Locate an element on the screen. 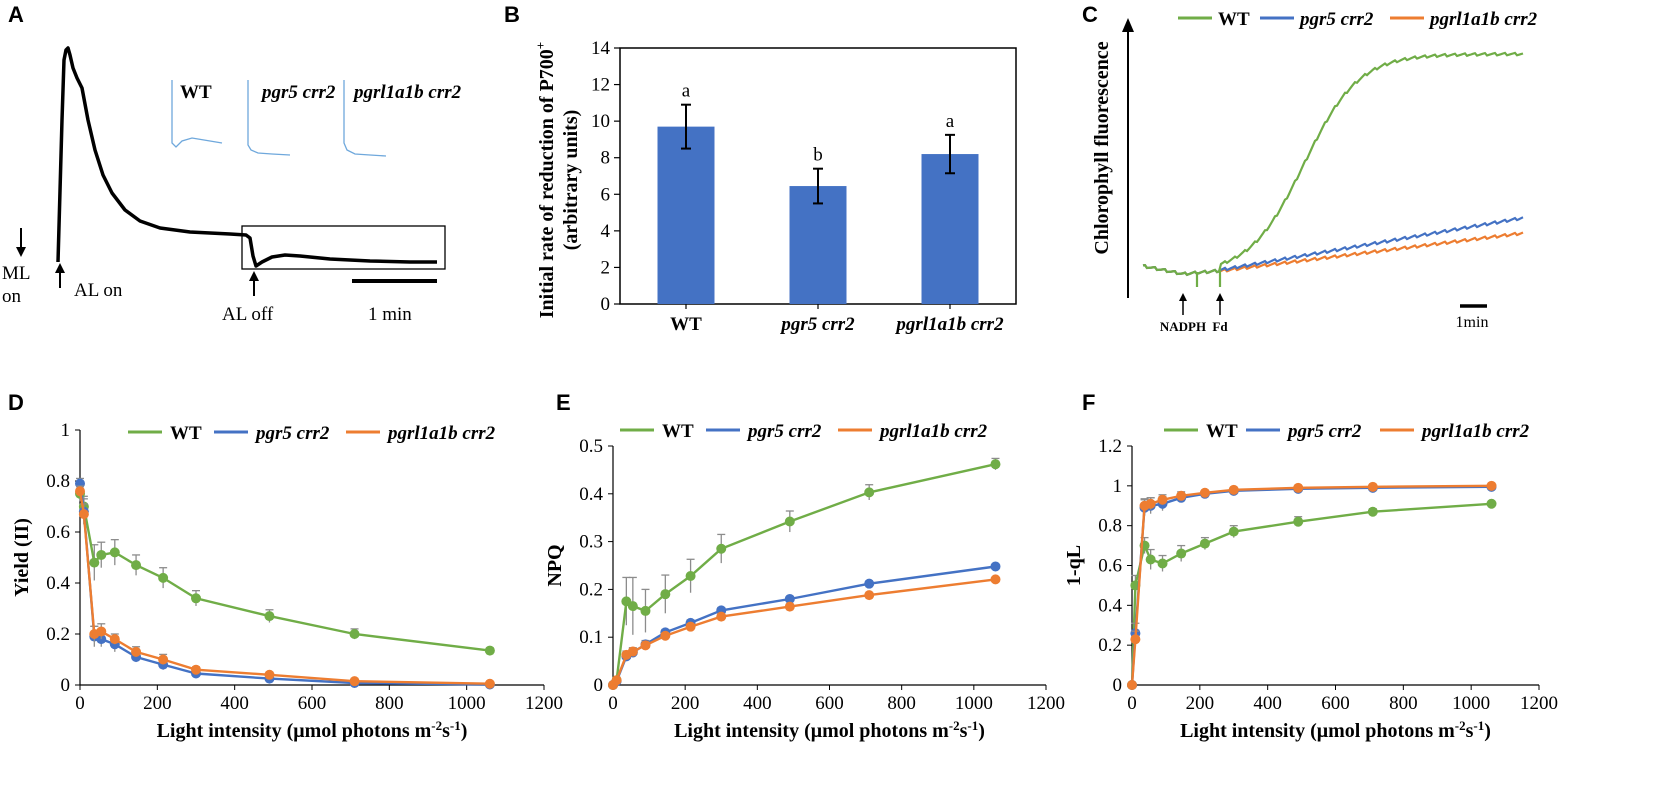 The image size is (1654, 794). inset-pgr5-trace is located at coordinates (269, 118).